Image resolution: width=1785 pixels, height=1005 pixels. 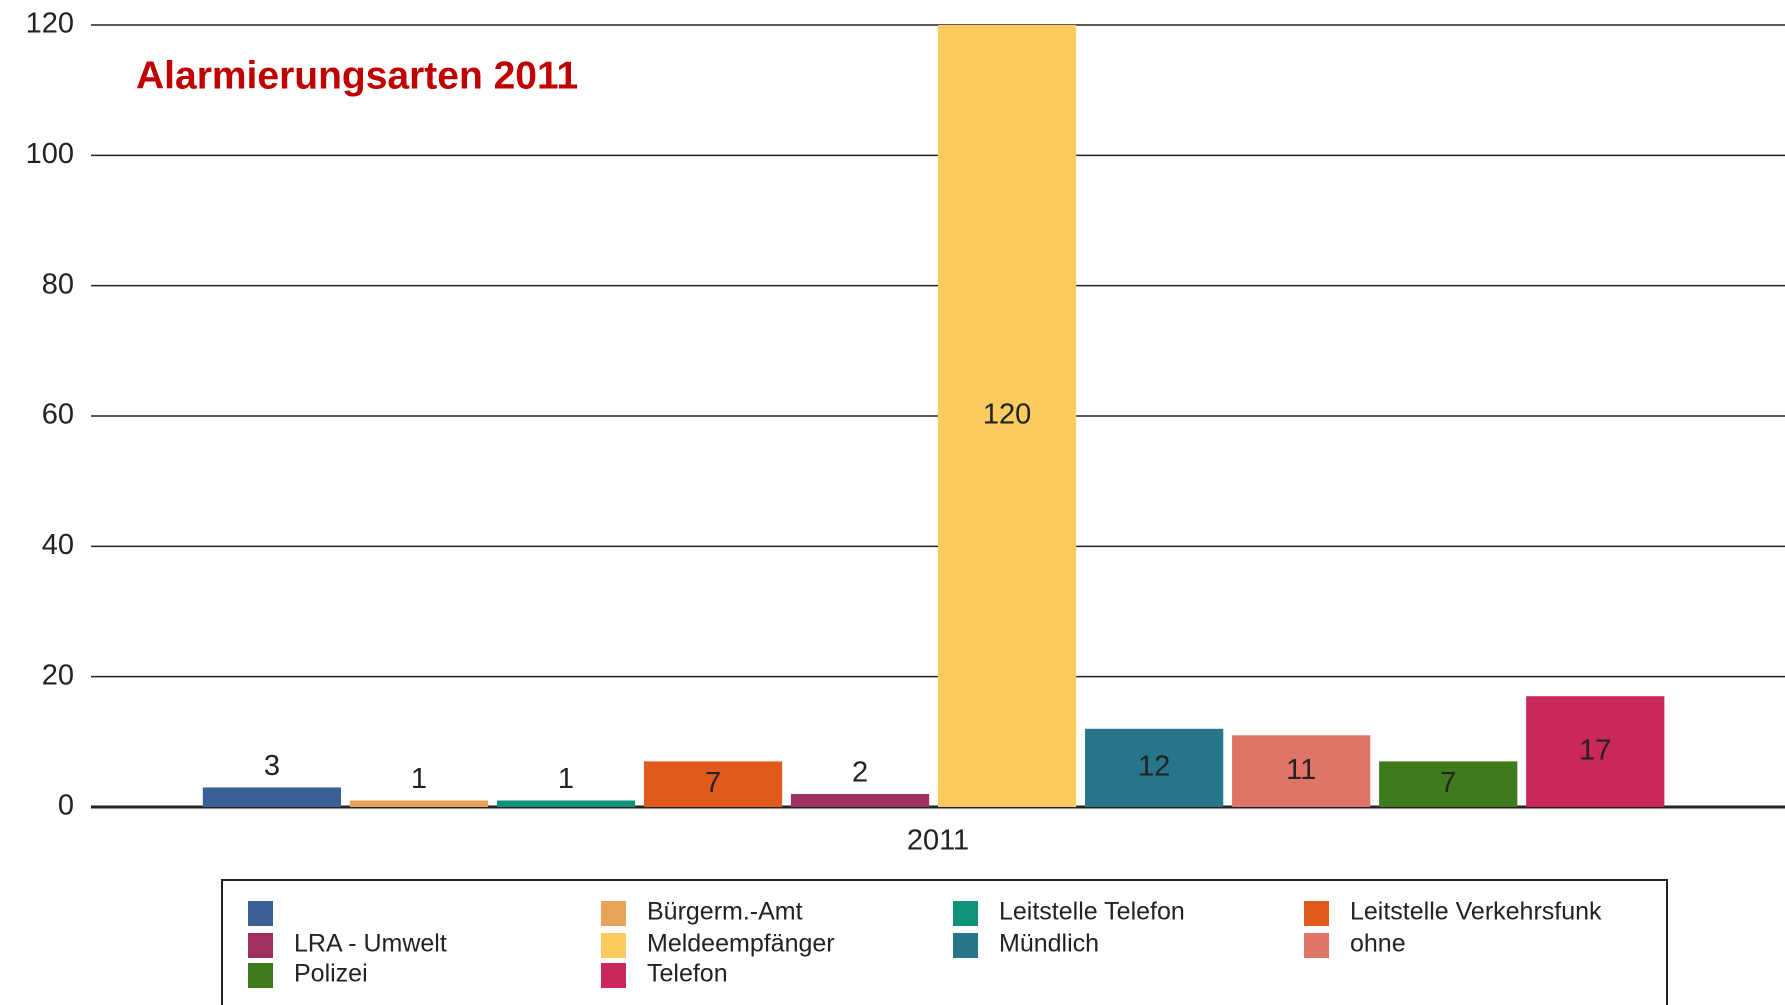 I want to click on data-label: 12, so click(x=1154, y=767).